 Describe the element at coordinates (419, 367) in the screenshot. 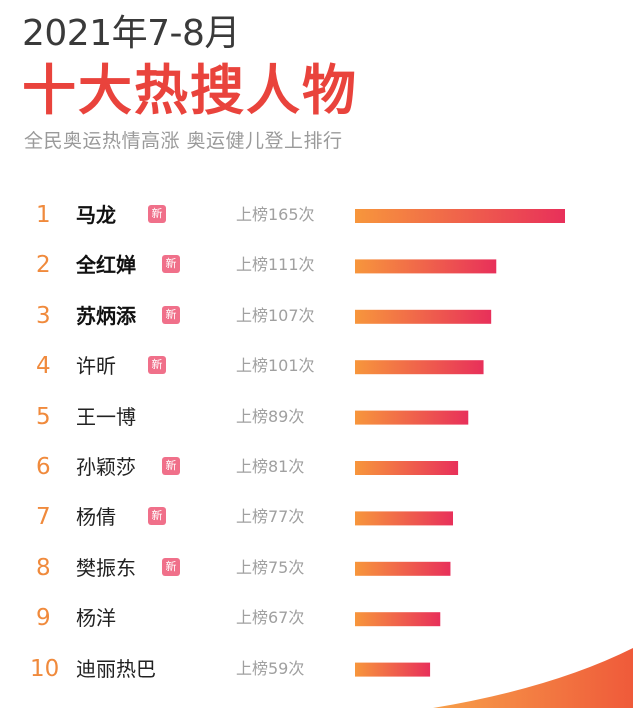

I see `bar-许昕` at that location.